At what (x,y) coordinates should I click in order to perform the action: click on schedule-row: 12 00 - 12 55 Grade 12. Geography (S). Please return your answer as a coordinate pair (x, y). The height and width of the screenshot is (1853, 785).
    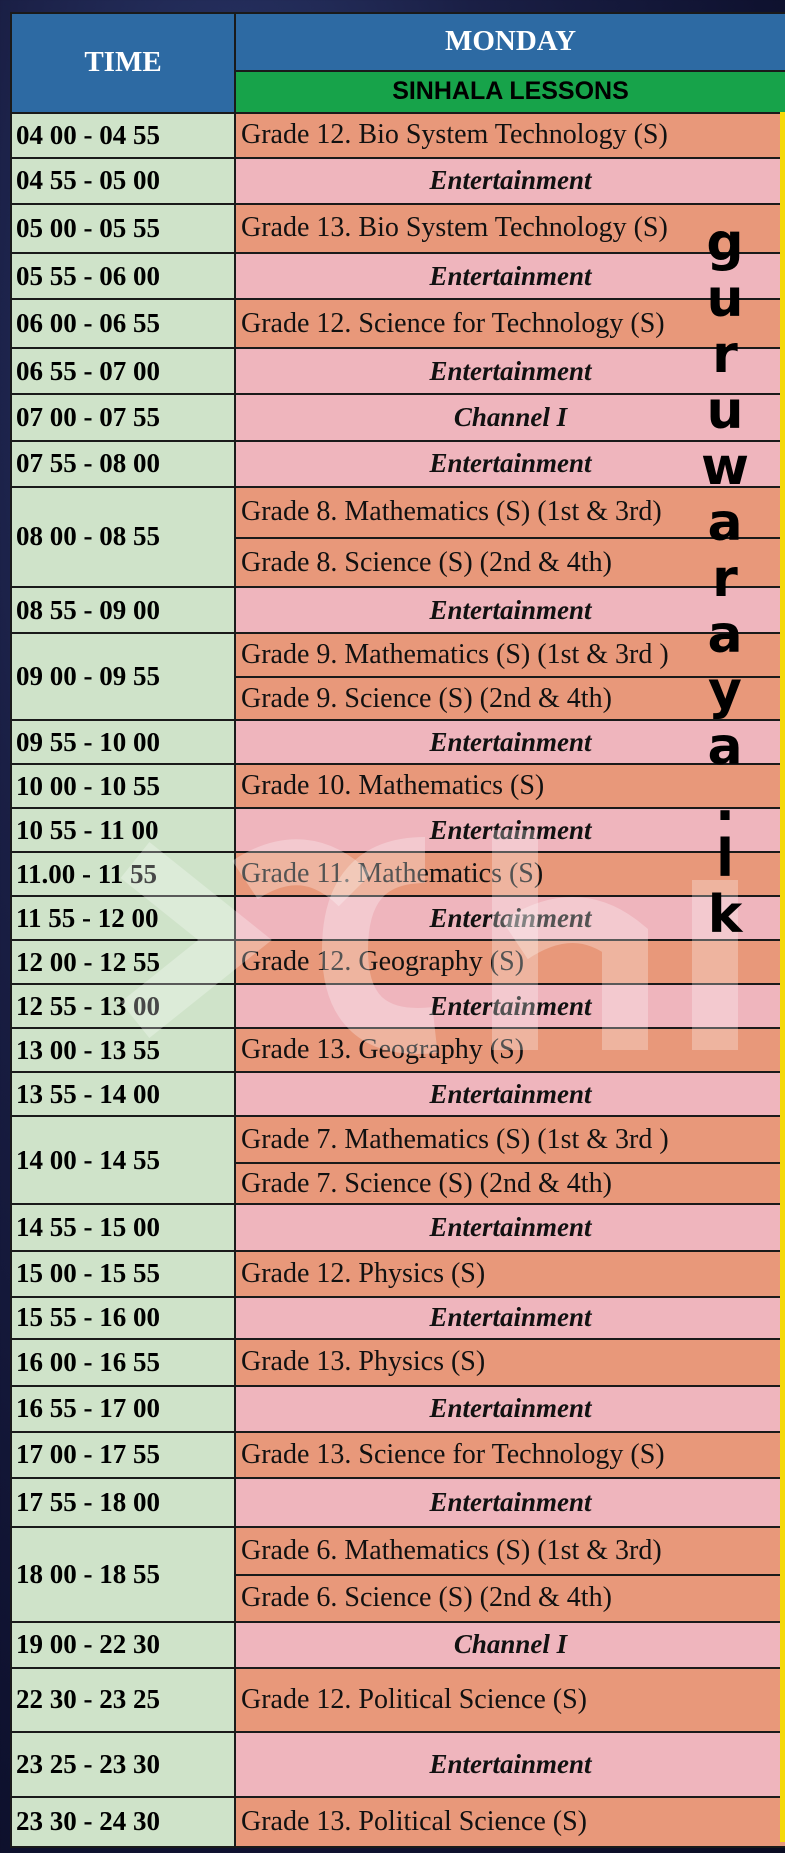
    Looking at the image, I should click on (397, 962).